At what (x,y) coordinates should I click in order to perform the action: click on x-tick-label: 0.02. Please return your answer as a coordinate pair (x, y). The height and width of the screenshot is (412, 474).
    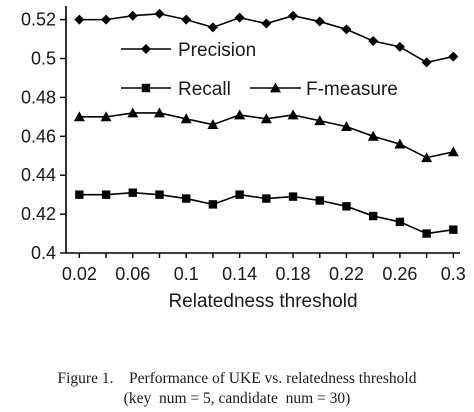
    Looking at the image, I should click on (79, 274).